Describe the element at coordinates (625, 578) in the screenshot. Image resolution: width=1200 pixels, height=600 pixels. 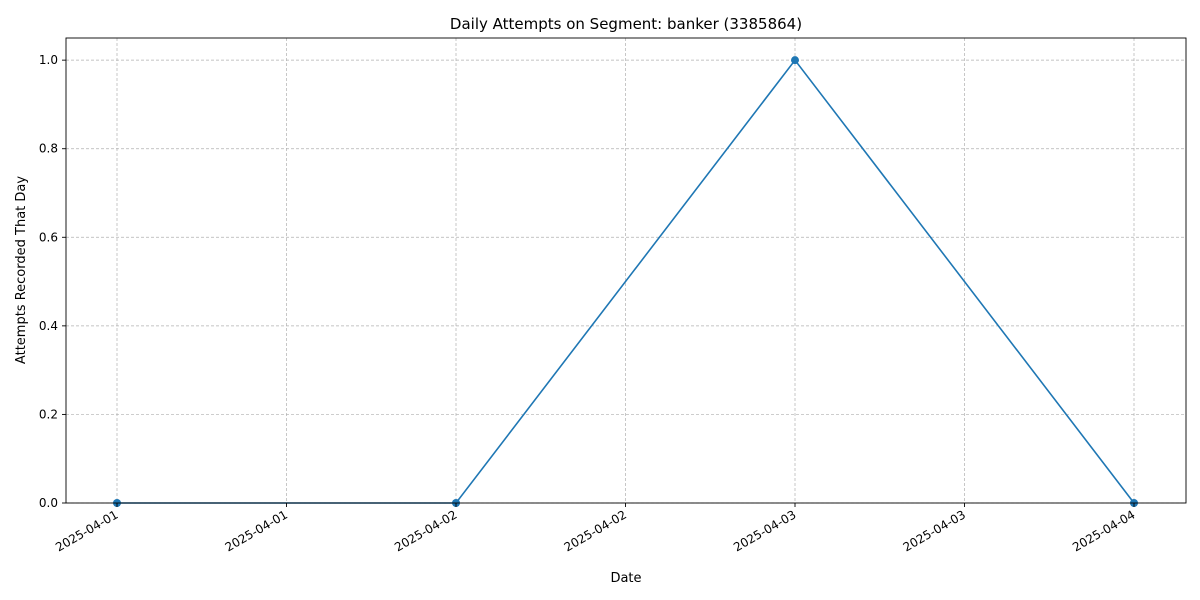
I see `x-axis-title: Date` at that location.